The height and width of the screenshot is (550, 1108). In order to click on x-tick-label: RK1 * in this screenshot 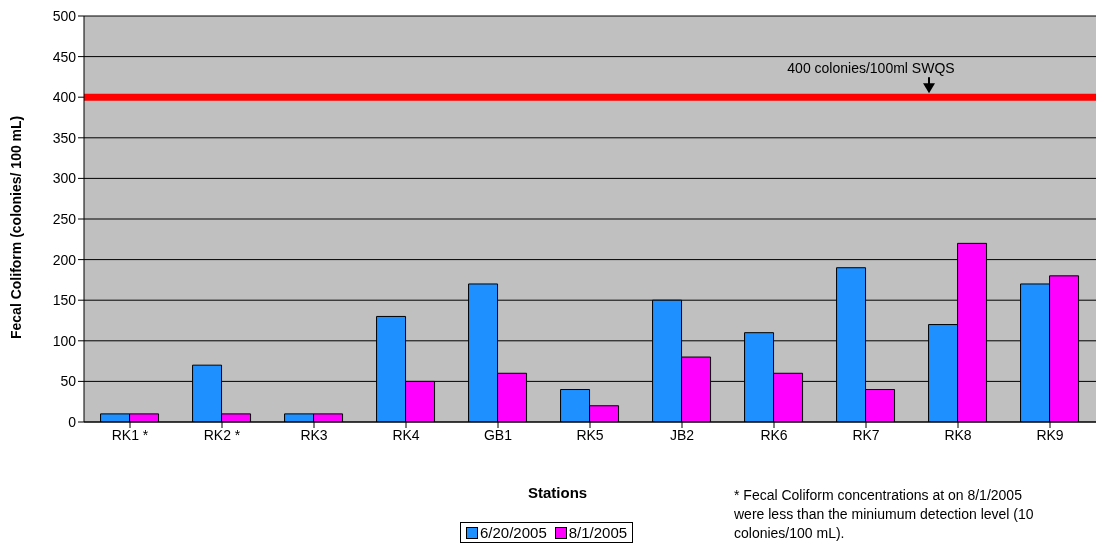, I will do `click(130, 434)`.